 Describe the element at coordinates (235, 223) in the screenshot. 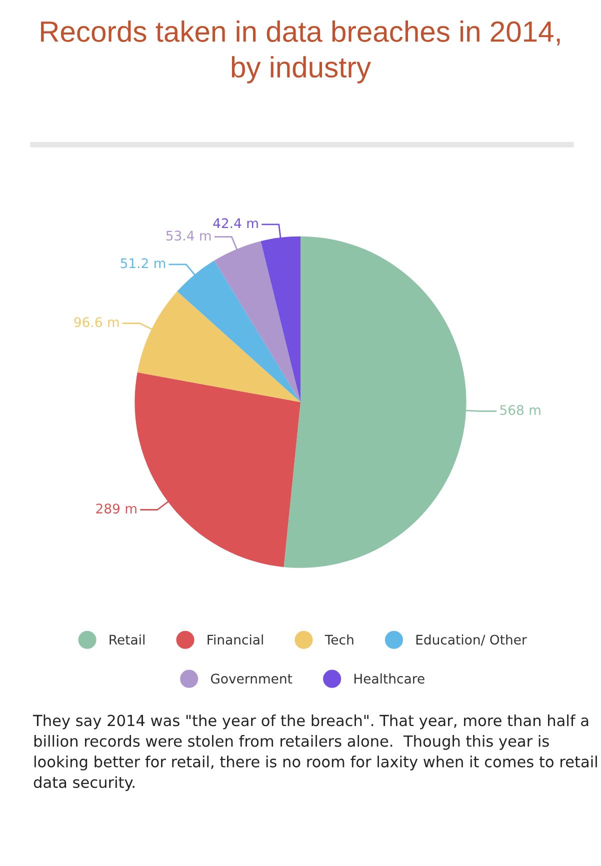

I see `data-label: 42.4 m` at that location.